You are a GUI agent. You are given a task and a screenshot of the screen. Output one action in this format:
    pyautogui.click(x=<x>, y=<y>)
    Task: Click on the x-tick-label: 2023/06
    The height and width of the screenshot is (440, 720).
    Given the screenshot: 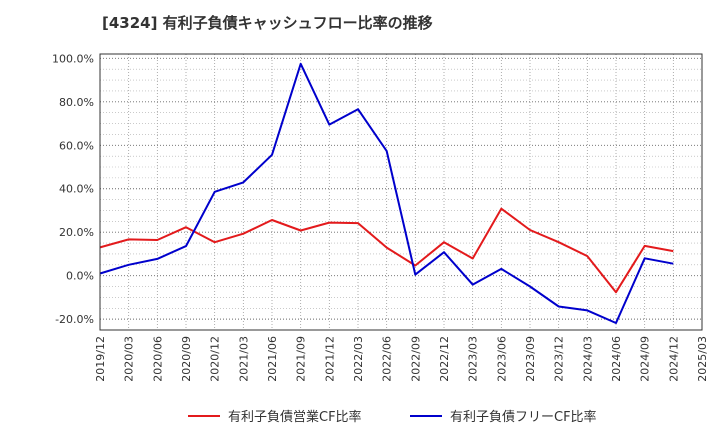 What is the action you would take?
    pyautogui.click(x=501, y=359)
    